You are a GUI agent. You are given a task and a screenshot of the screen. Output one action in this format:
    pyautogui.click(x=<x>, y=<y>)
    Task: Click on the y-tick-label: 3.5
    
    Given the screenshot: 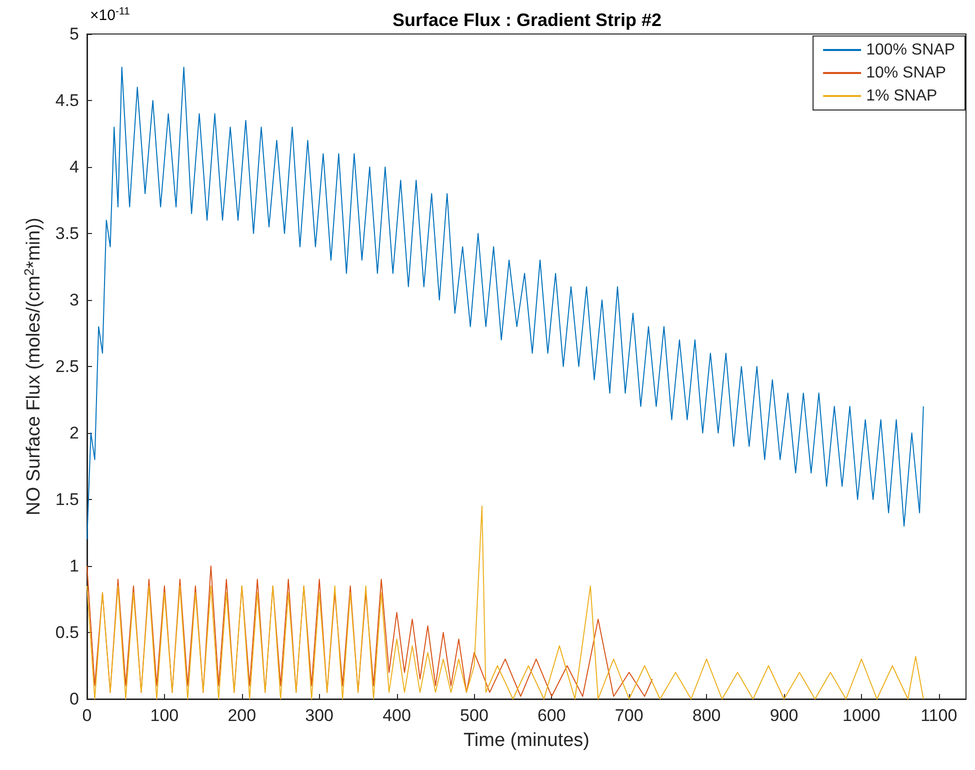 What is the action you would take?
    pyautogui.click(x=67, y=233)
    